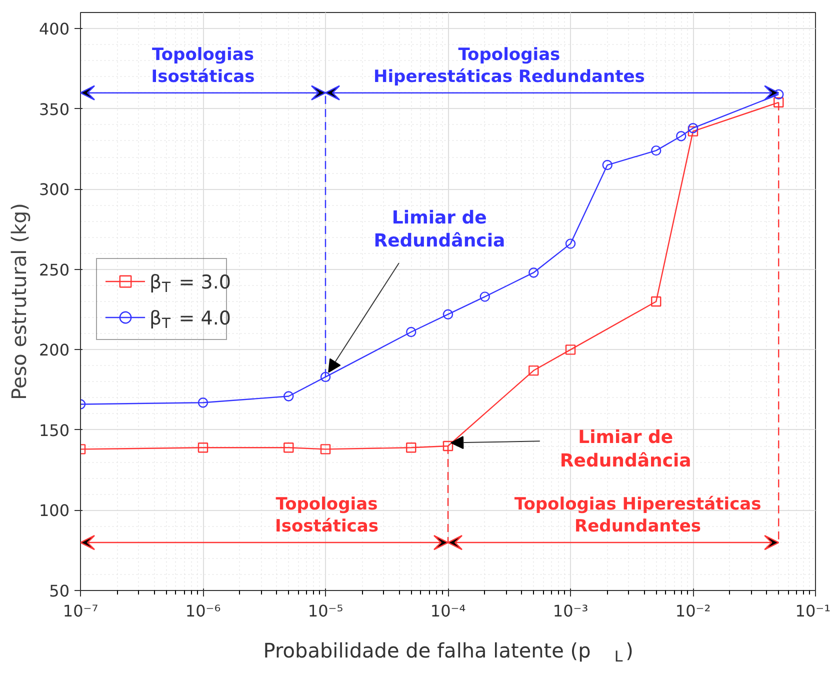  Describe the element at coordinates (570, 611) in the screenshot. I see `x-tick-label: 10⁻³` at that location.